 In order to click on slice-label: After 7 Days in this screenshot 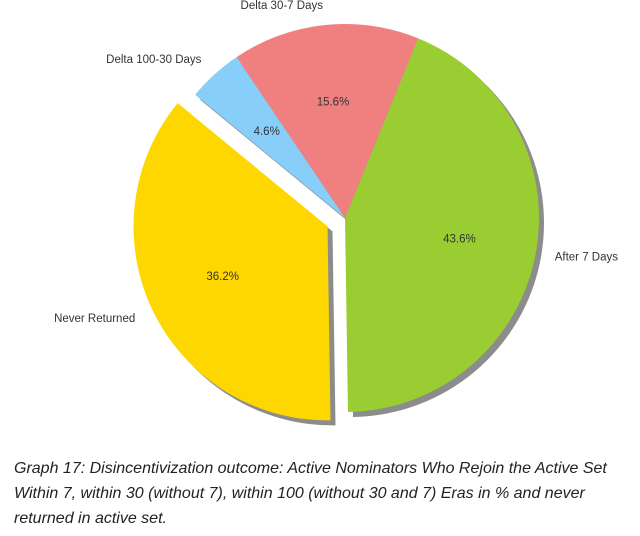, I will do `click(587, 257)`.